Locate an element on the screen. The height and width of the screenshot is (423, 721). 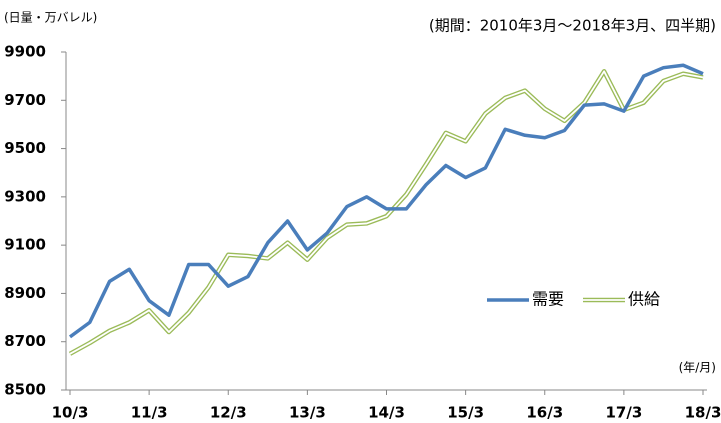
x-axis-label: (年/月) is located at coordinates (697, 368).